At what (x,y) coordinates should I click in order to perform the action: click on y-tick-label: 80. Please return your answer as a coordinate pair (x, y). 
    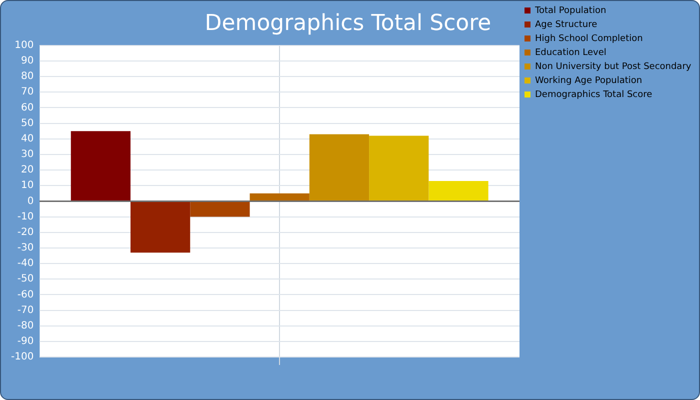
    Looking at the image, I should click on (27, 76).